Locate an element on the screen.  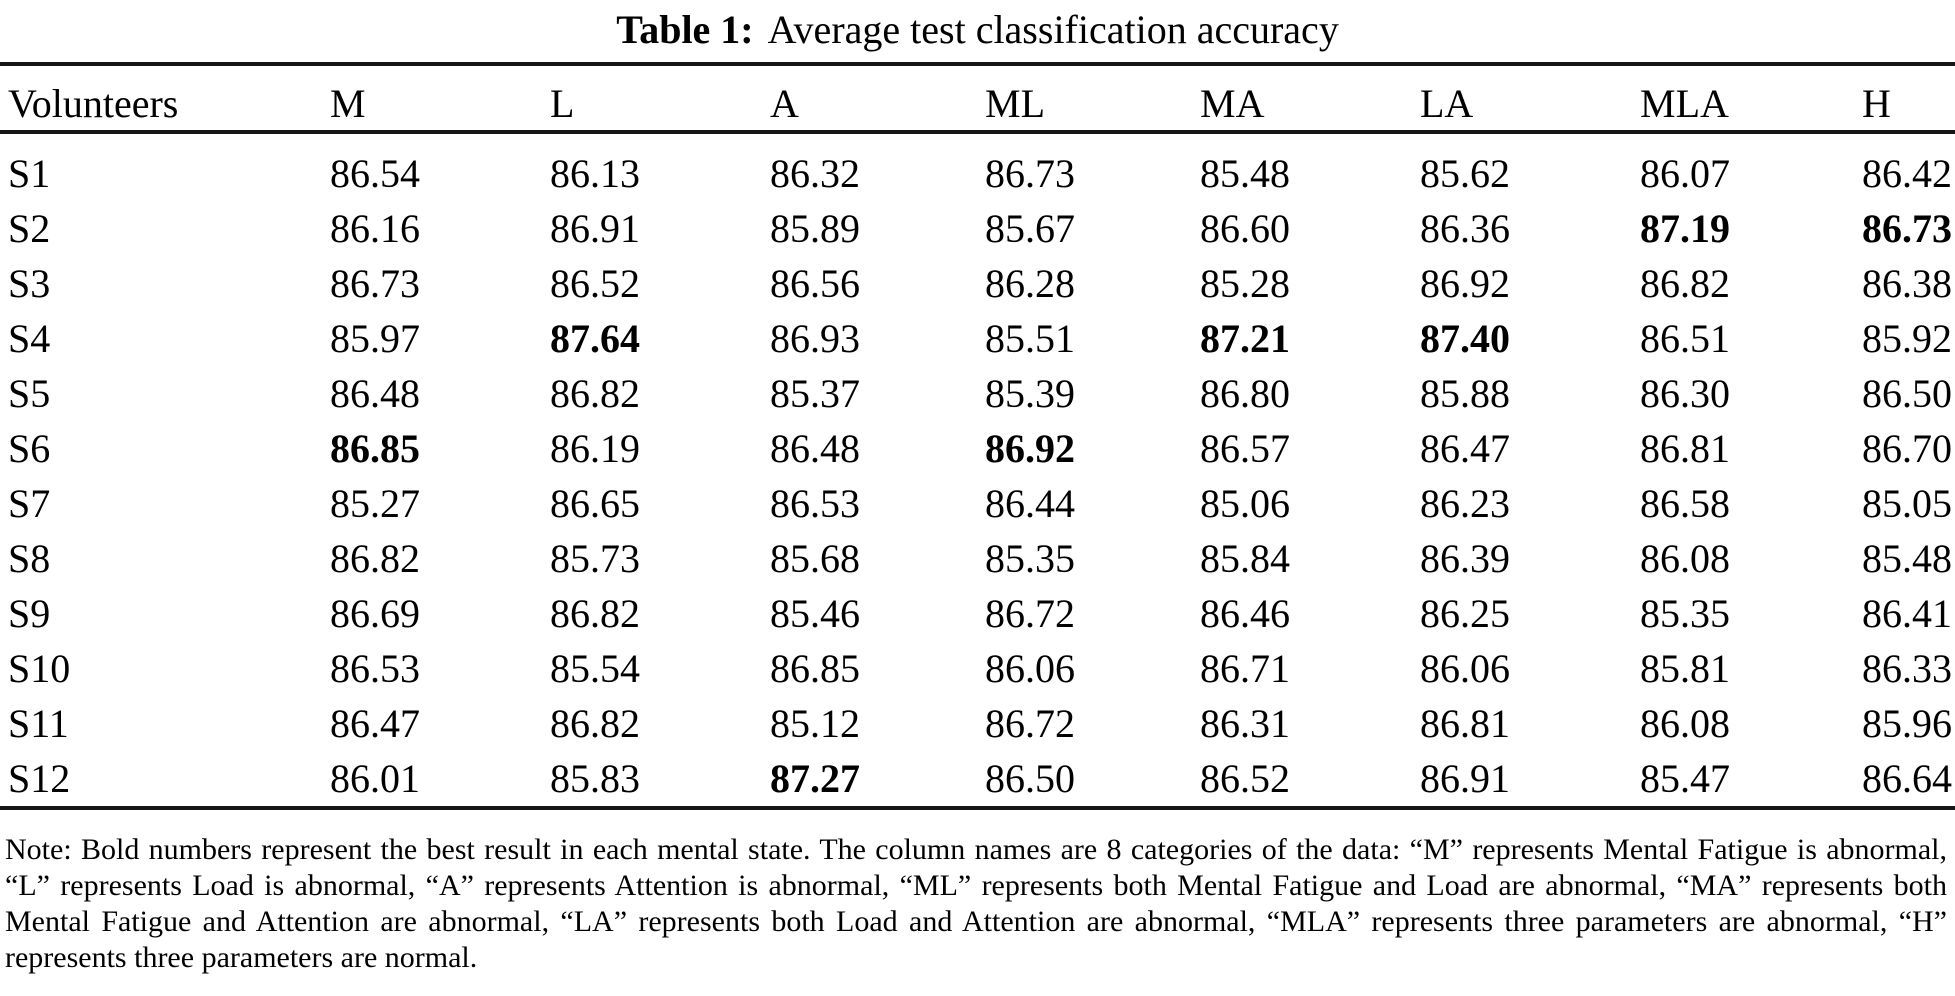
cell-s7-a: 86.53 is located at coordinates (815, 503).